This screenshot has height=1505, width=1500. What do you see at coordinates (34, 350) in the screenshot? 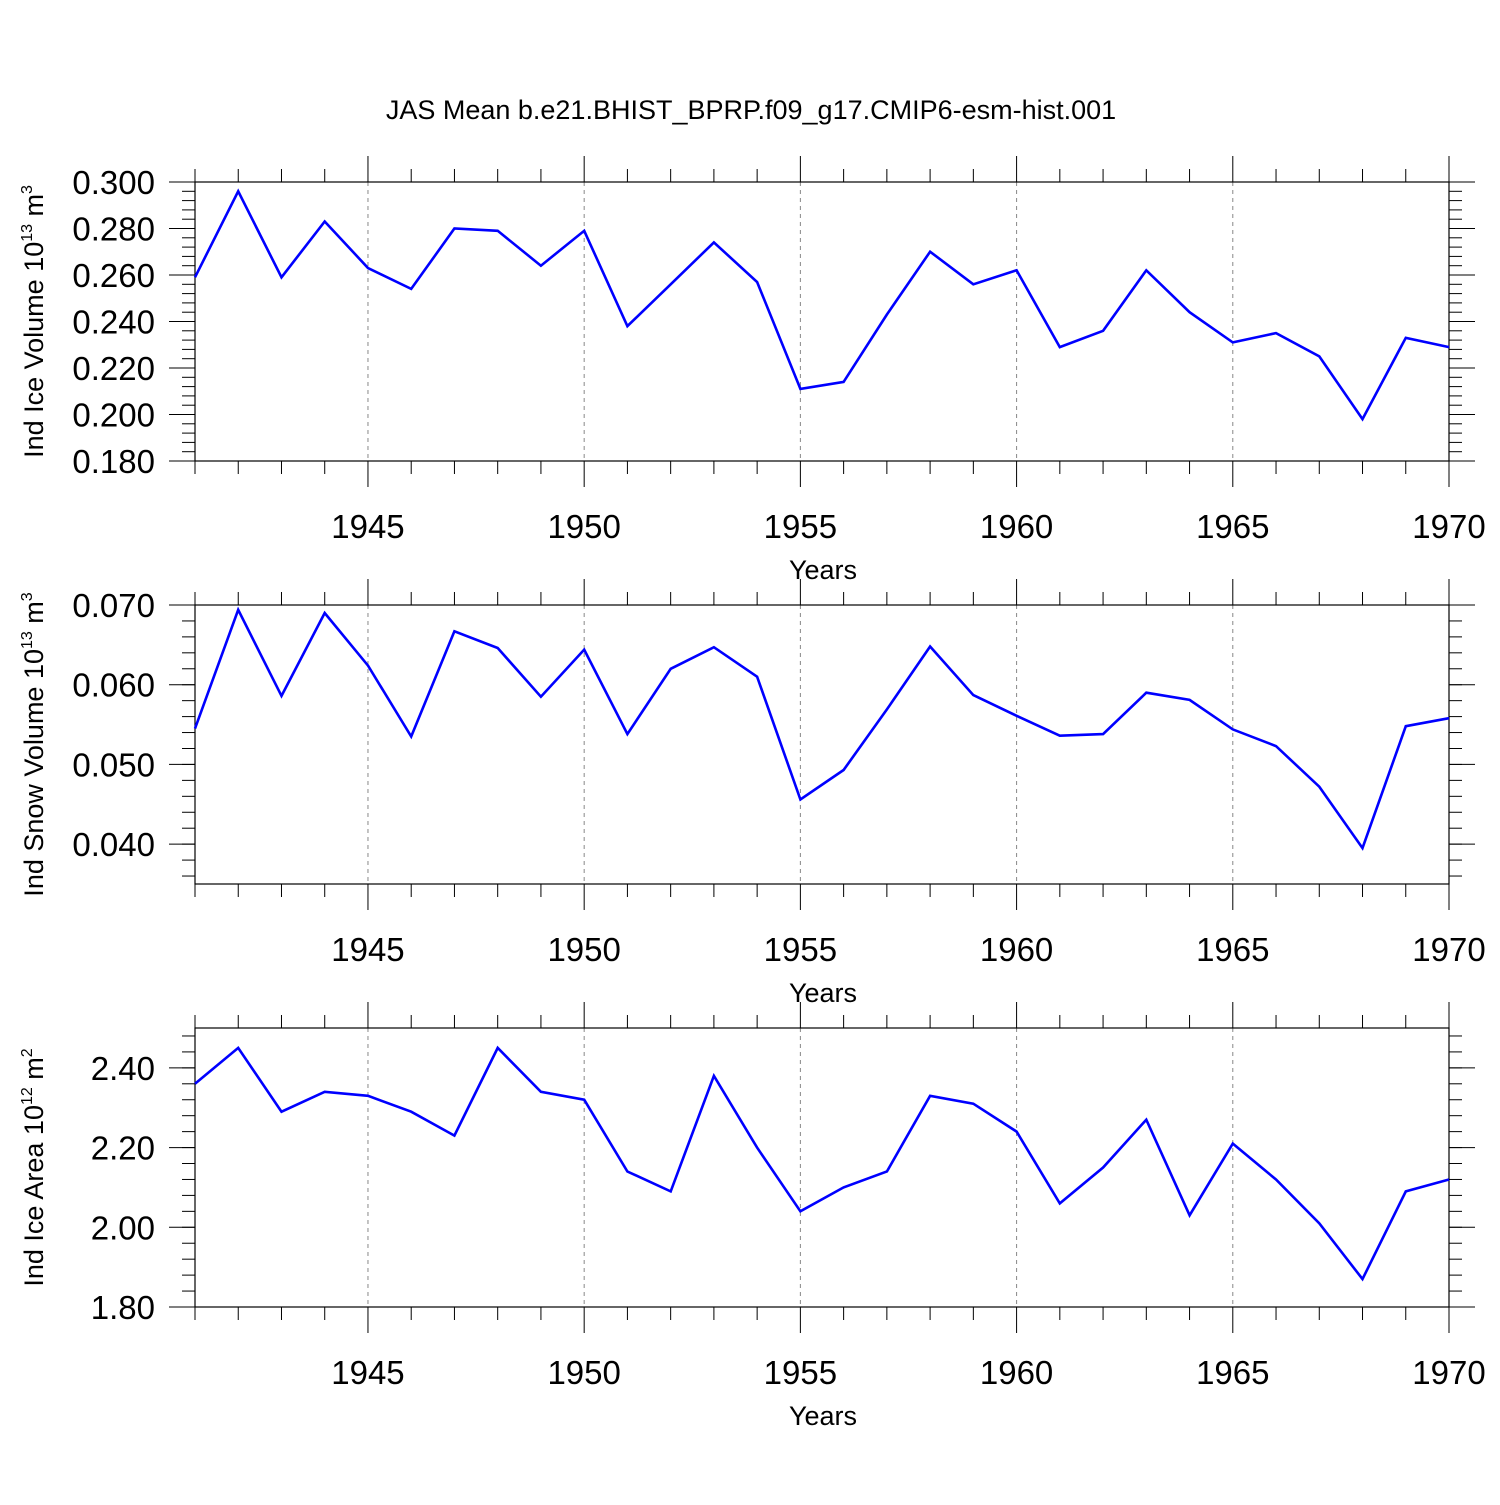
I see `y-axis-label-text: Ind Ice Volume 10` at bounding box center [34, 350].